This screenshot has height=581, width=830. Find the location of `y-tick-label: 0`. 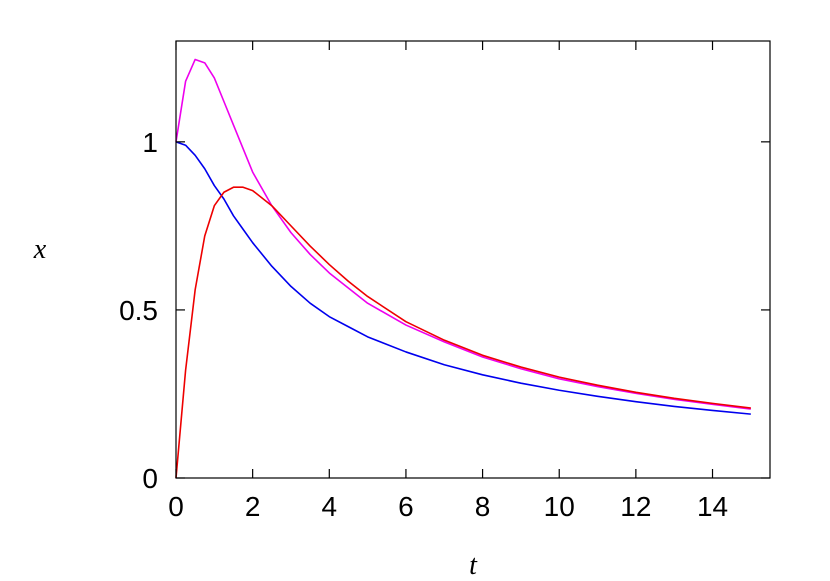

y-tick-label: 0 is located at coordinates (150, 478).